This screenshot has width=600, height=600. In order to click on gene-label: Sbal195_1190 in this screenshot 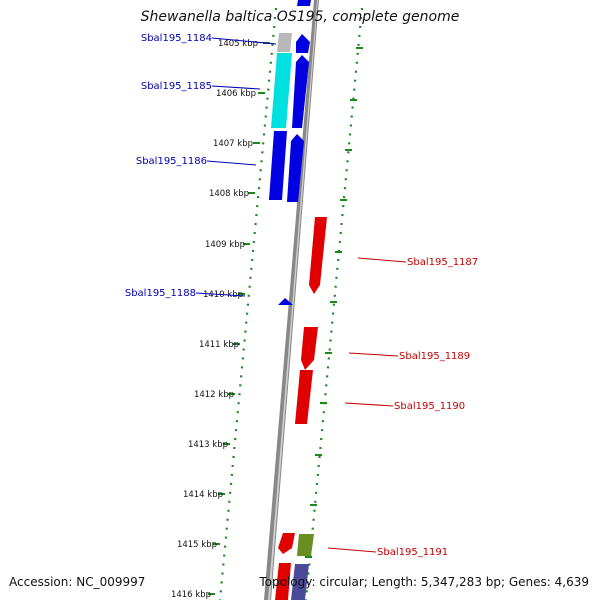, I will do `click(429, 406)`.